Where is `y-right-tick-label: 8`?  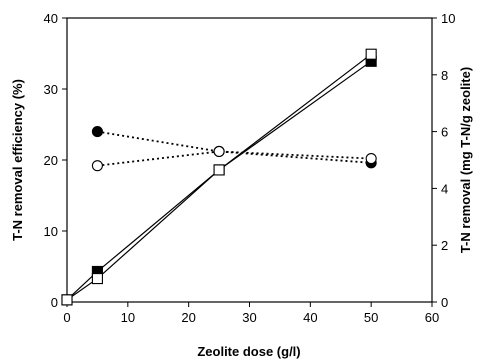
y-right-tick-label: 8 is located at coordinates (444, 75).